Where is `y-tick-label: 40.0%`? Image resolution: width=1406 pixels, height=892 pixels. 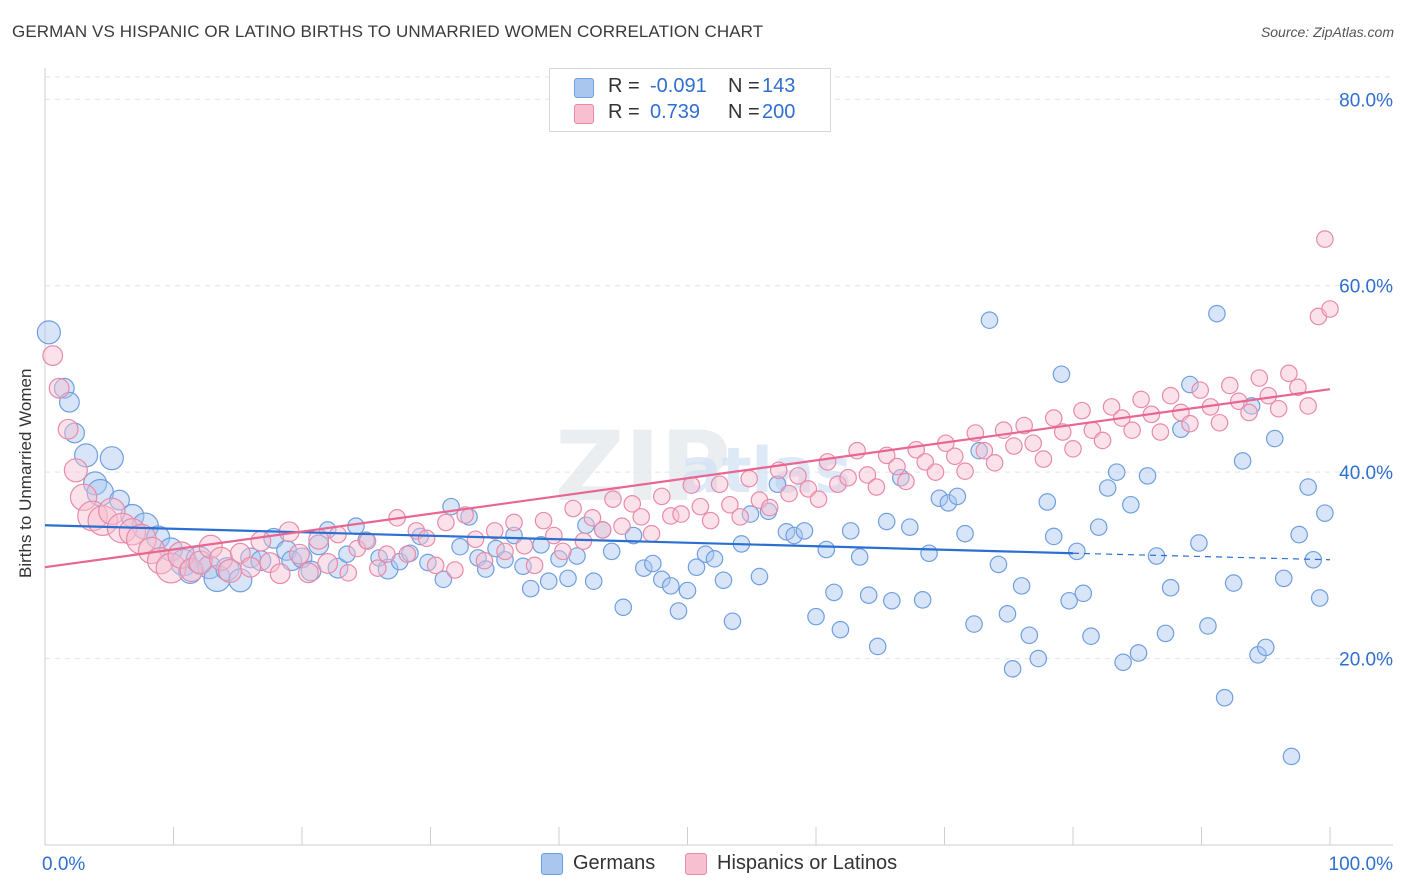 y-tick-label: 40.0% is located at coordinates (1366, 473).